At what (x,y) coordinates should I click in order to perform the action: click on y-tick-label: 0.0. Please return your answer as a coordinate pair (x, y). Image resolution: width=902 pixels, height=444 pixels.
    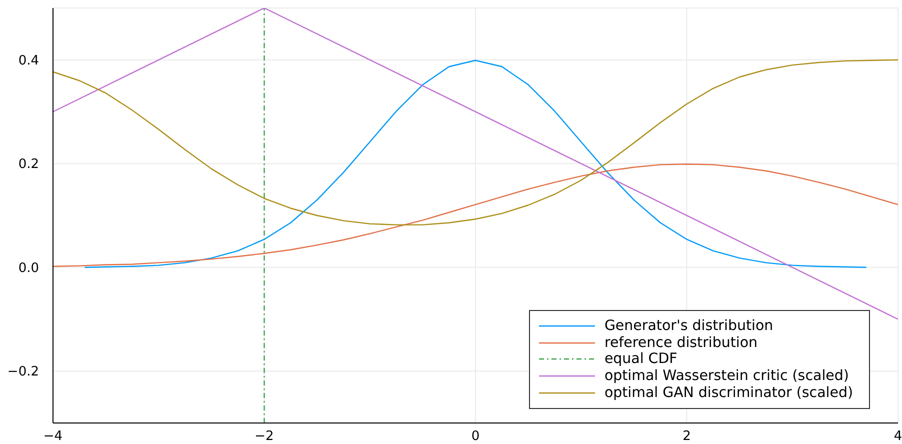
    Looking at the image, I should click on (28, 268).